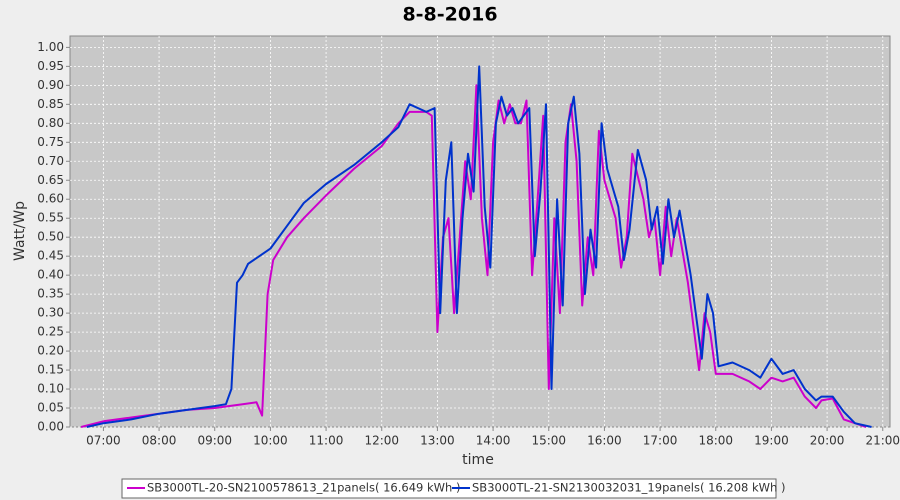  I want to click on y-tick-label: 0.70, so click(50, 161).